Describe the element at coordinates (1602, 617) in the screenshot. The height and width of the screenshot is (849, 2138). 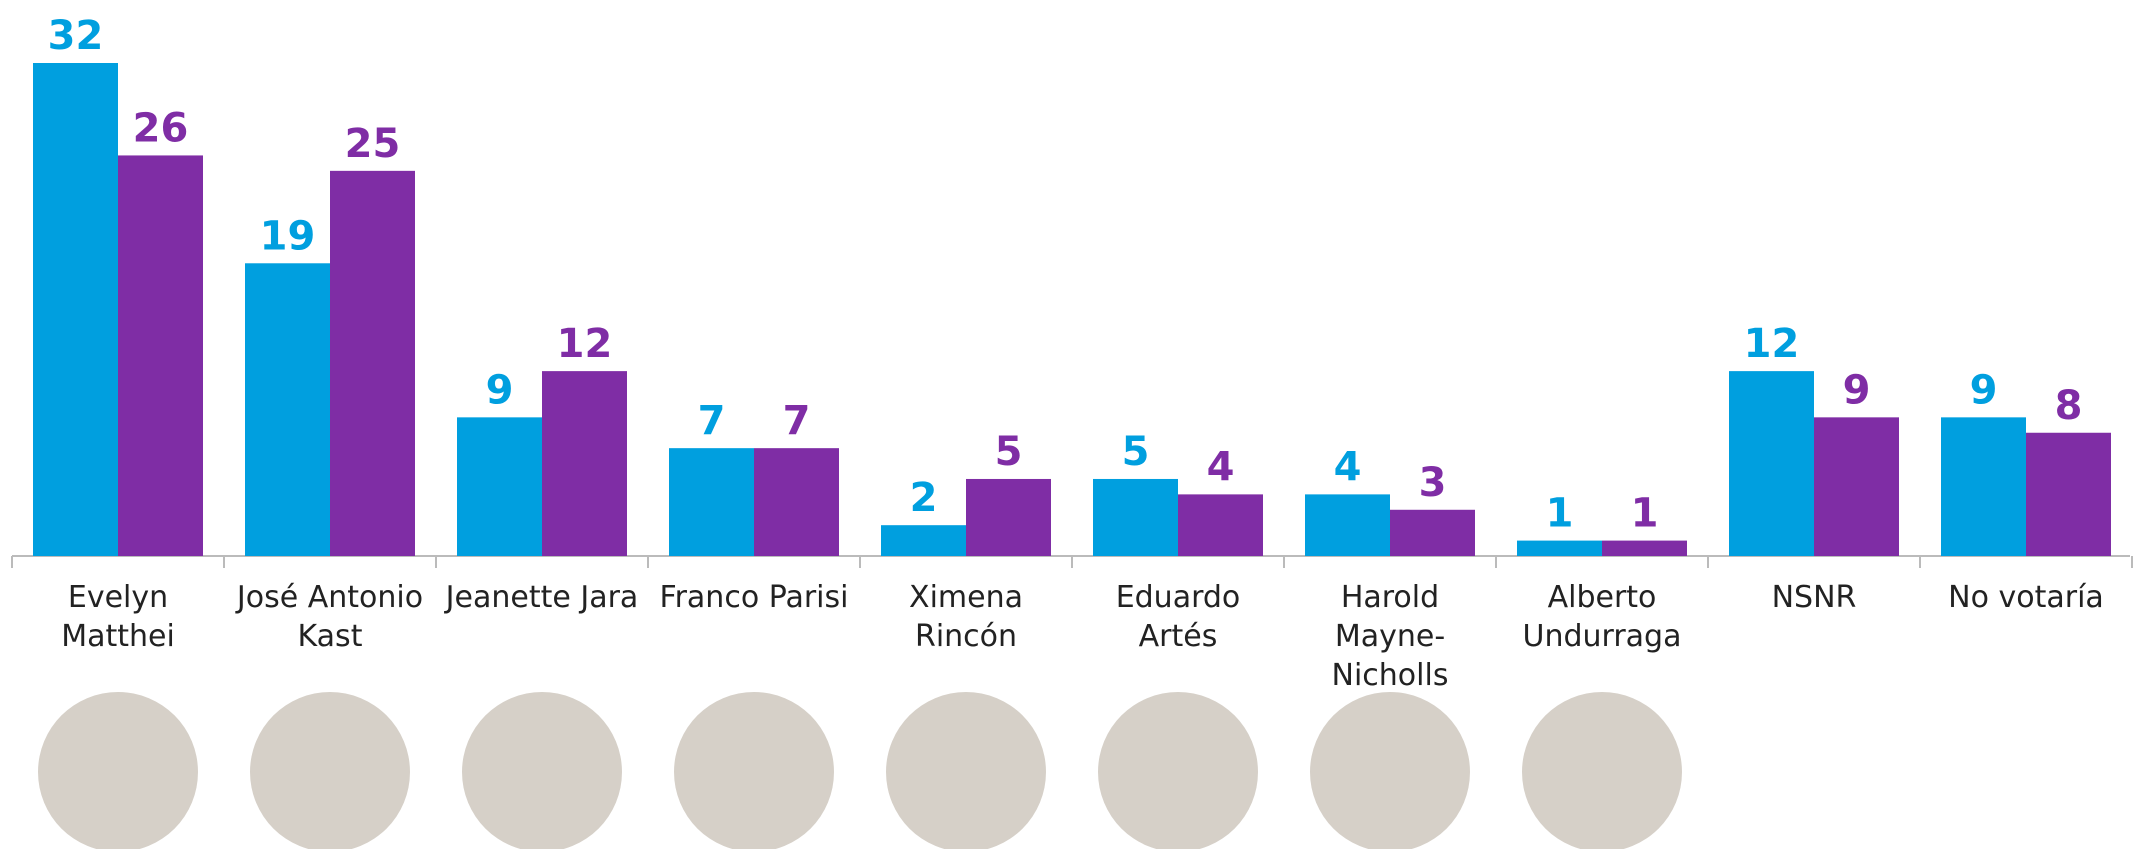
I see `x-tick-label: Alberto Undurraga` at that location.